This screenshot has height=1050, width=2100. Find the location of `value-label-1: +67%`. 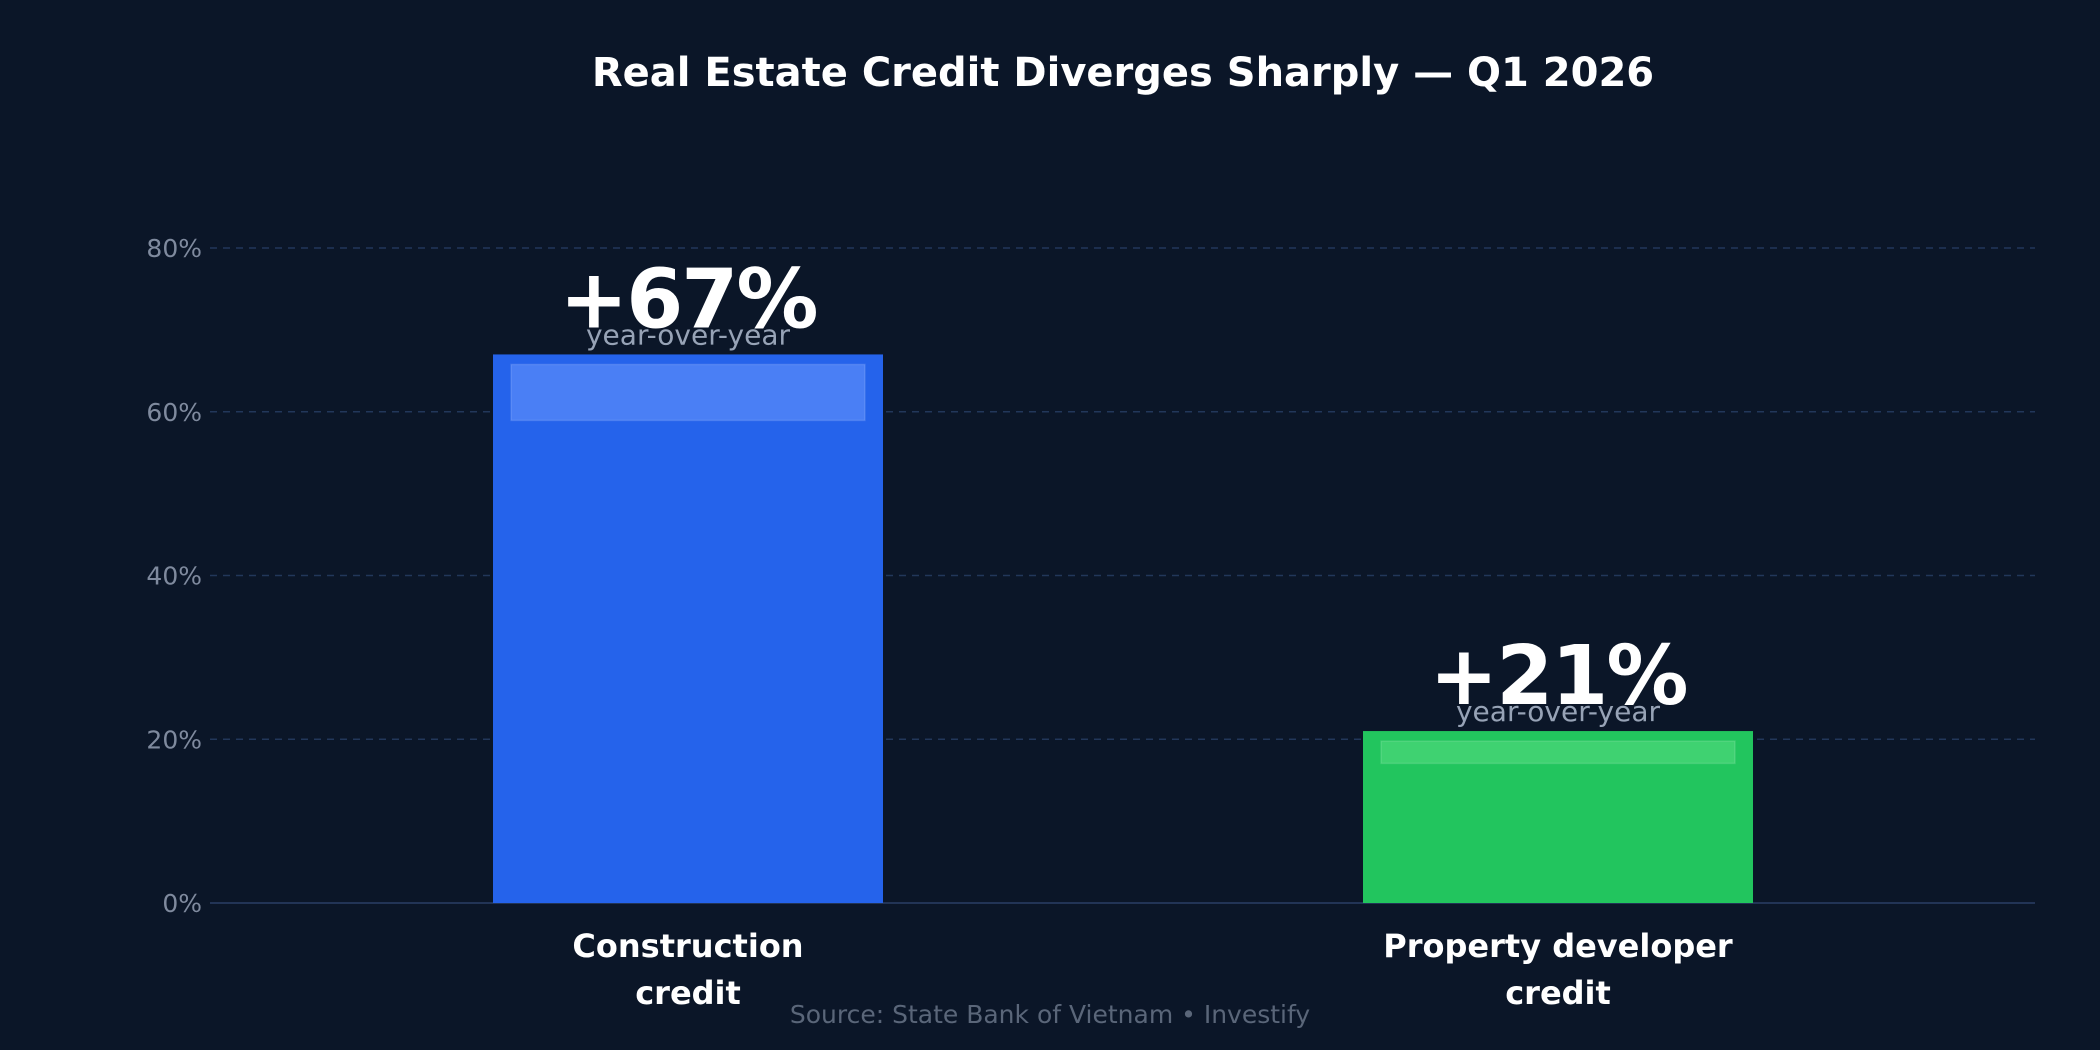

value-label-1: +67% is located at coordinates (688, 299).